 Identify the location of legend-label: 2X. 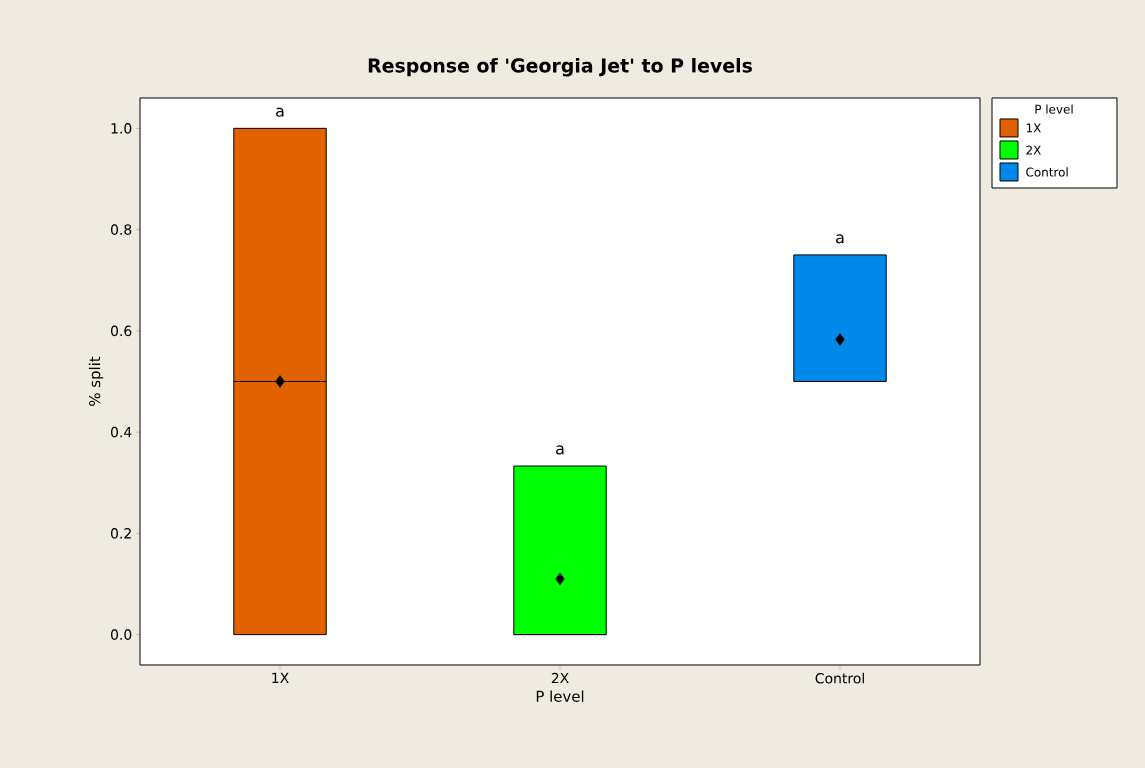
(1033, 150).